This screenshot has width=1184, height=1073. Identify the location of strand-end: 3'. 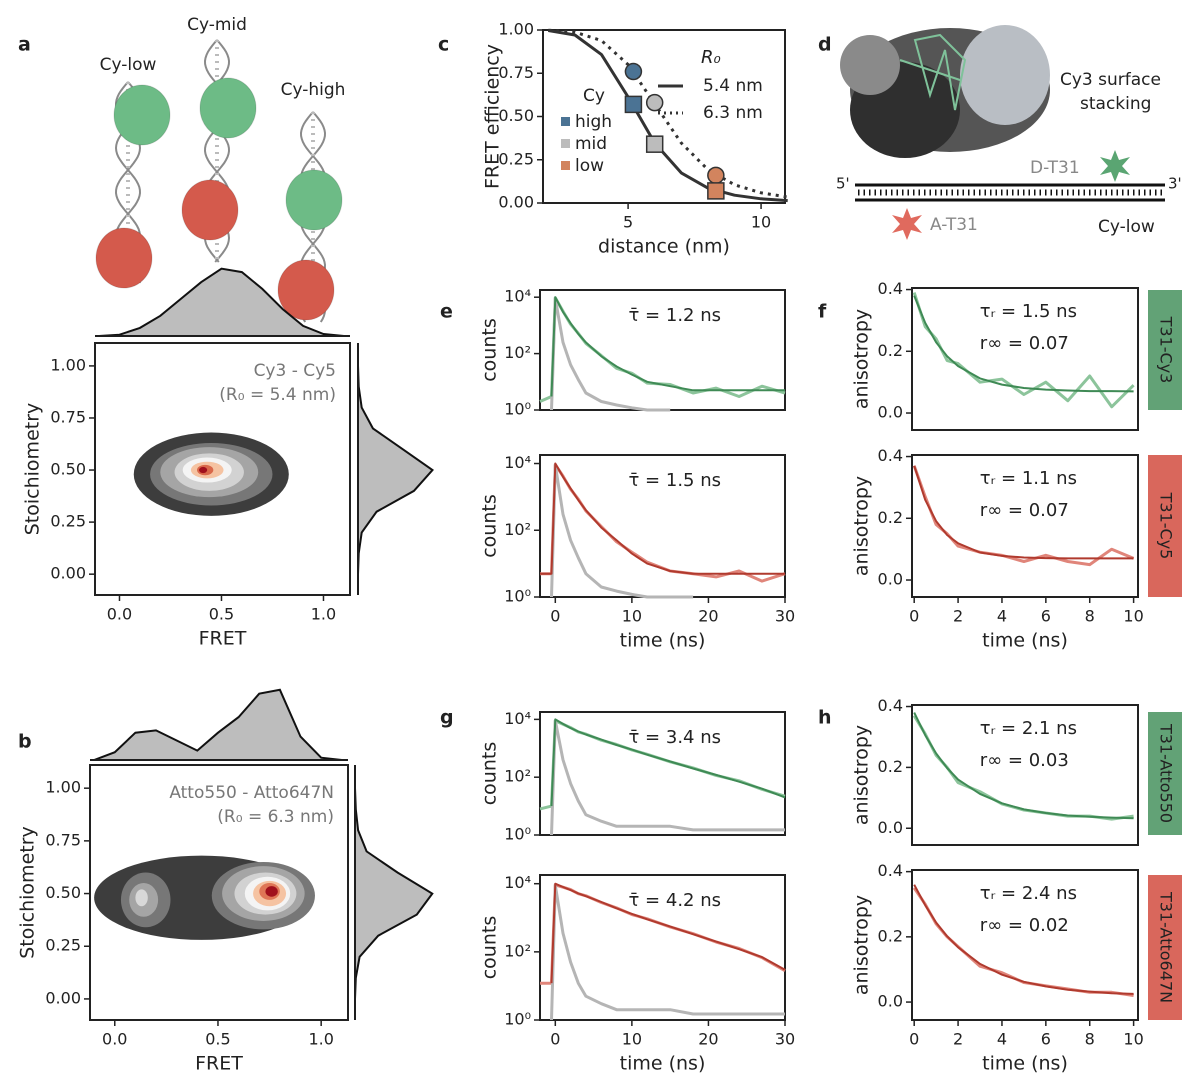
(1175, 184).